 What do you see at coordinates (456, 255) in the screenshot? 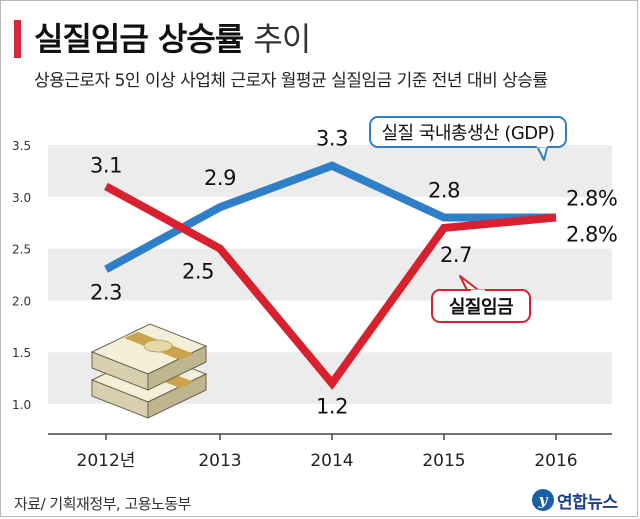
I see `wage-data-label: 2.7` at bounding box center [456, 255].